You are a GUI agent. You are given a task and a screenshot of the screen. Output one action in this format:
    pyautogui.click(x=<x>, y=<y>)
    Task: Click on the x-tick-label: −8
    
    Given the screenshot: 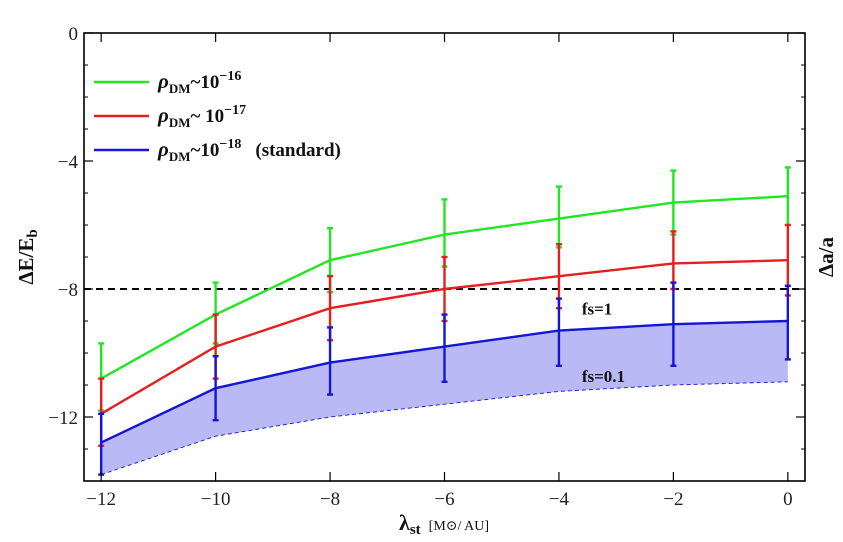 What is the action you would take?
    pyautogui.click(x=330, y=499)
    